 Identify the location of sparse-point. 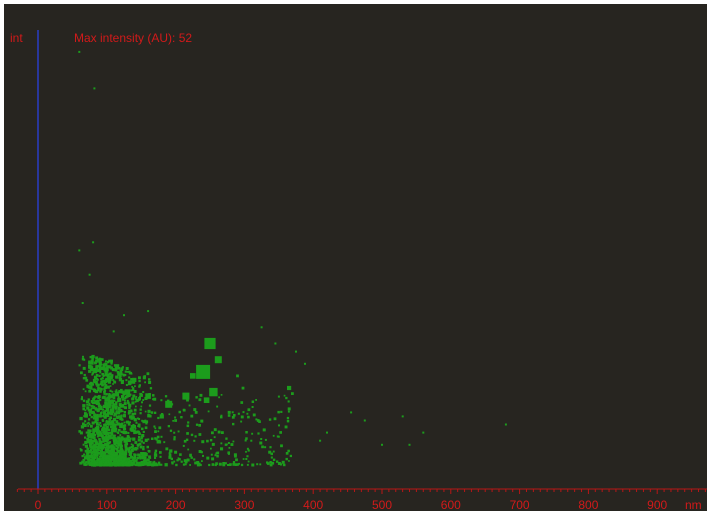
(148, 311).